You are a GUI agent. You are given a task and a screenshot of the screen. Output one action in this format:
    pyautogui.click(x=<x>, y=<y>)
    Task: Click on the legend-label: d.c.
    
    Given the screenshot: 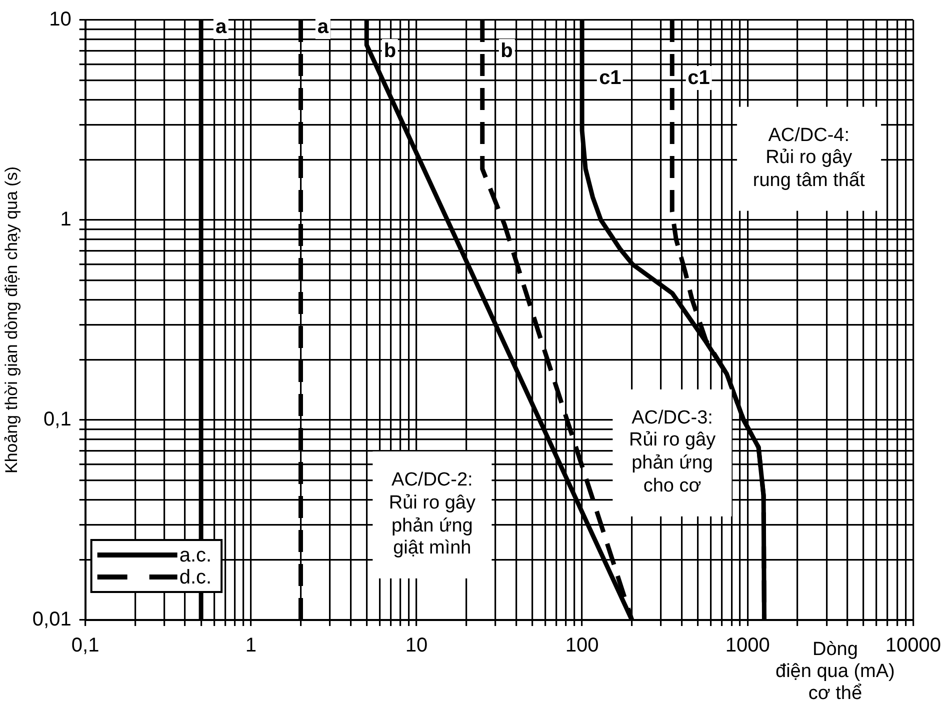 What is the action you would take?
    pyautogui.click(x=195, y=577)
    